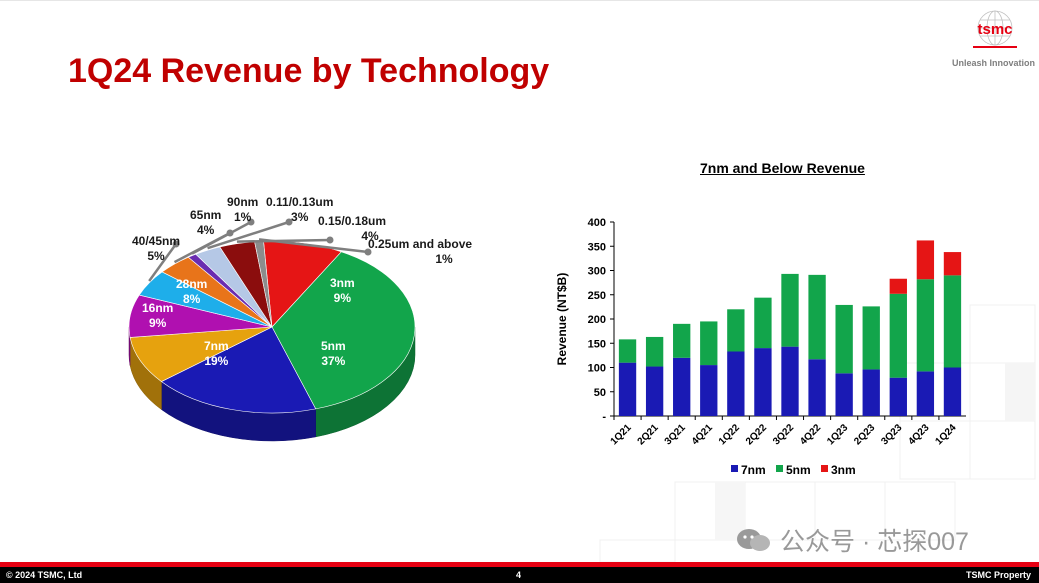 Image resolution: width=1039 pixels, height=583 pixels. I want to click on bar-5nm-2q22, so click(763, 323).